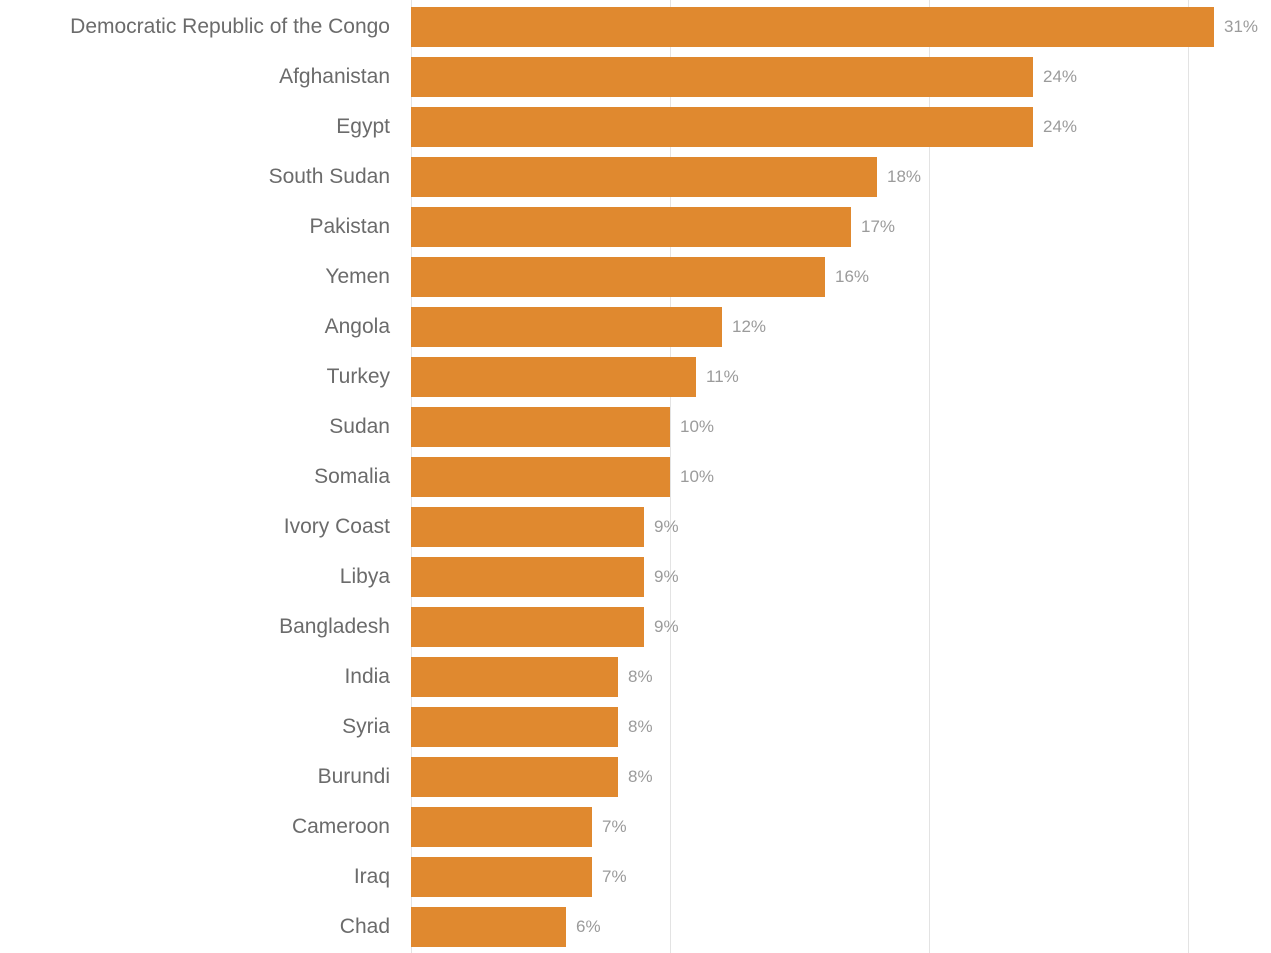  I want to click on bar-area: 12%, so click(841, 327).